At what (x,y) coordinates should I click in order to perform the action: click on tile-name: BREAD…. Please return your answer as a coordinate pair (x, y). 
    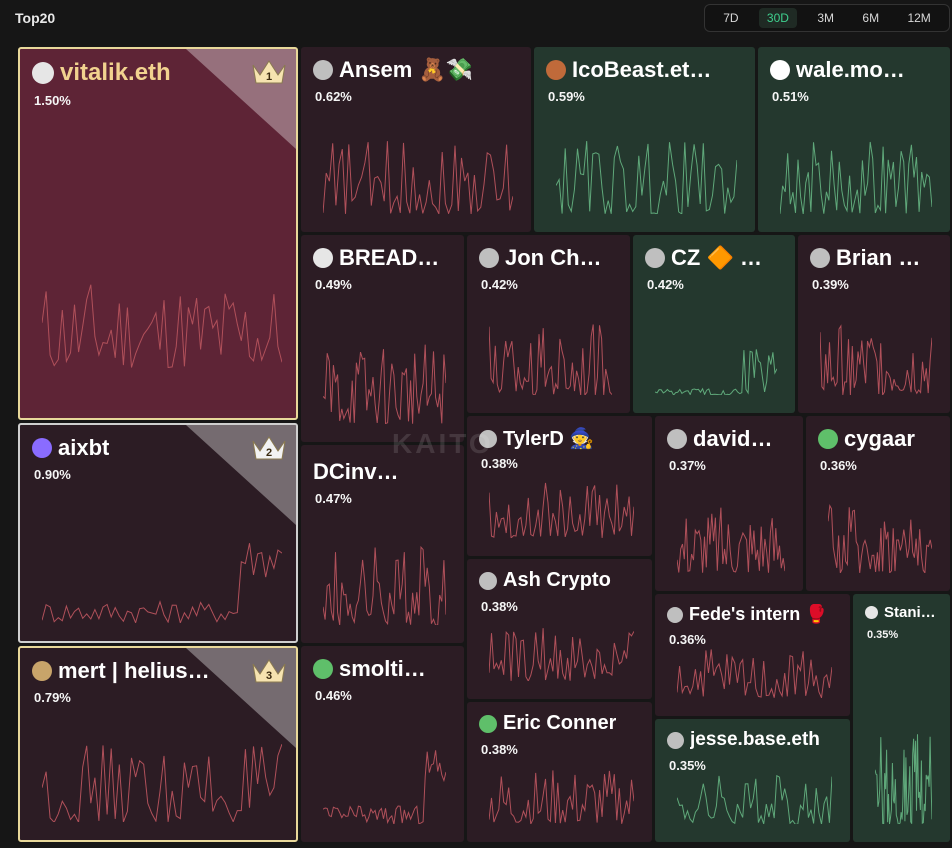
    Looking at the image, I should click on (389, 257).